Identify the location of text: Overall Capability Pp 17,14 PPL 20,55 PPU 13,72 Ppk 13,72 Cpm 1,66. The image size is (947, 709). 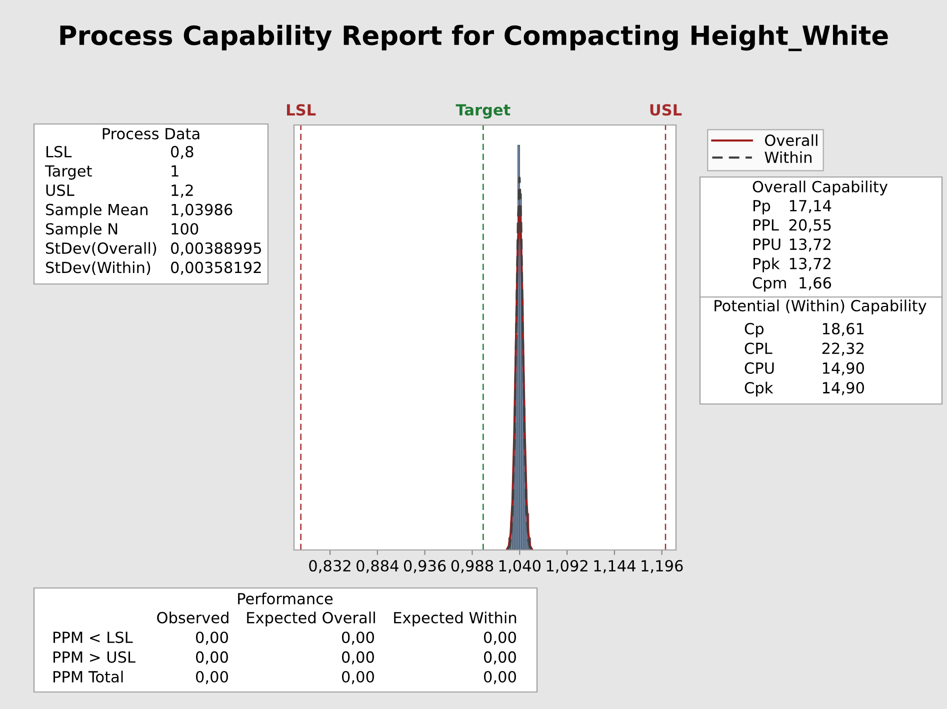
(820, 236).